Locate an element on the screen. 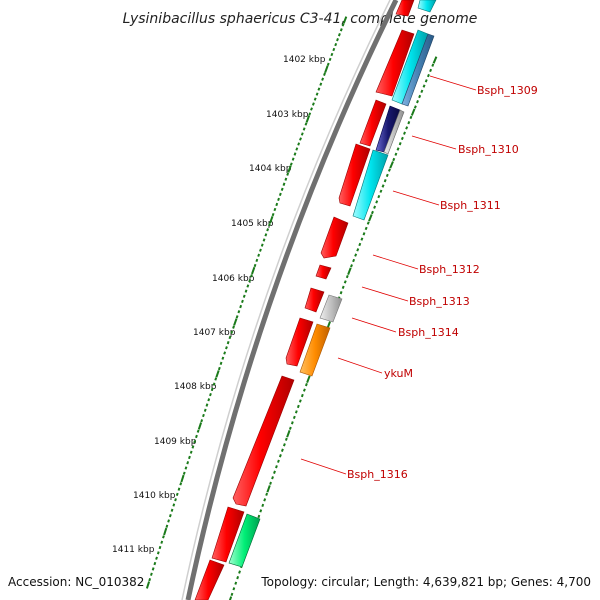  tick-label: 1407 kbp is located at coordinates (214, 333).